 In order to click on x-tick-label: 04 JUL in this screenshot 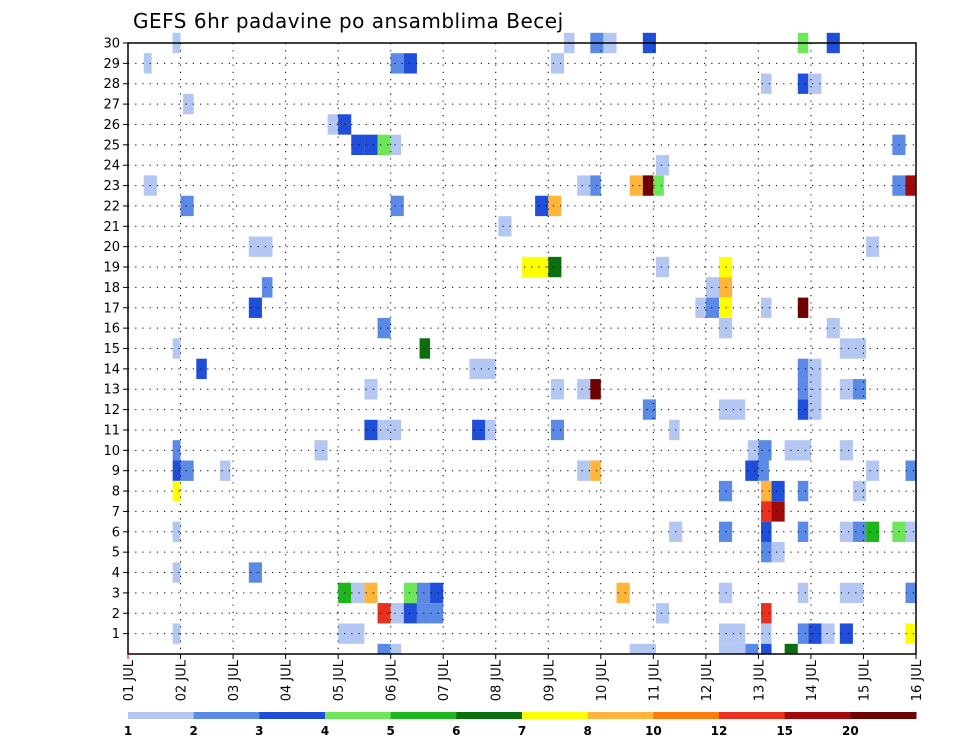, I will do `click(287, 680)`.